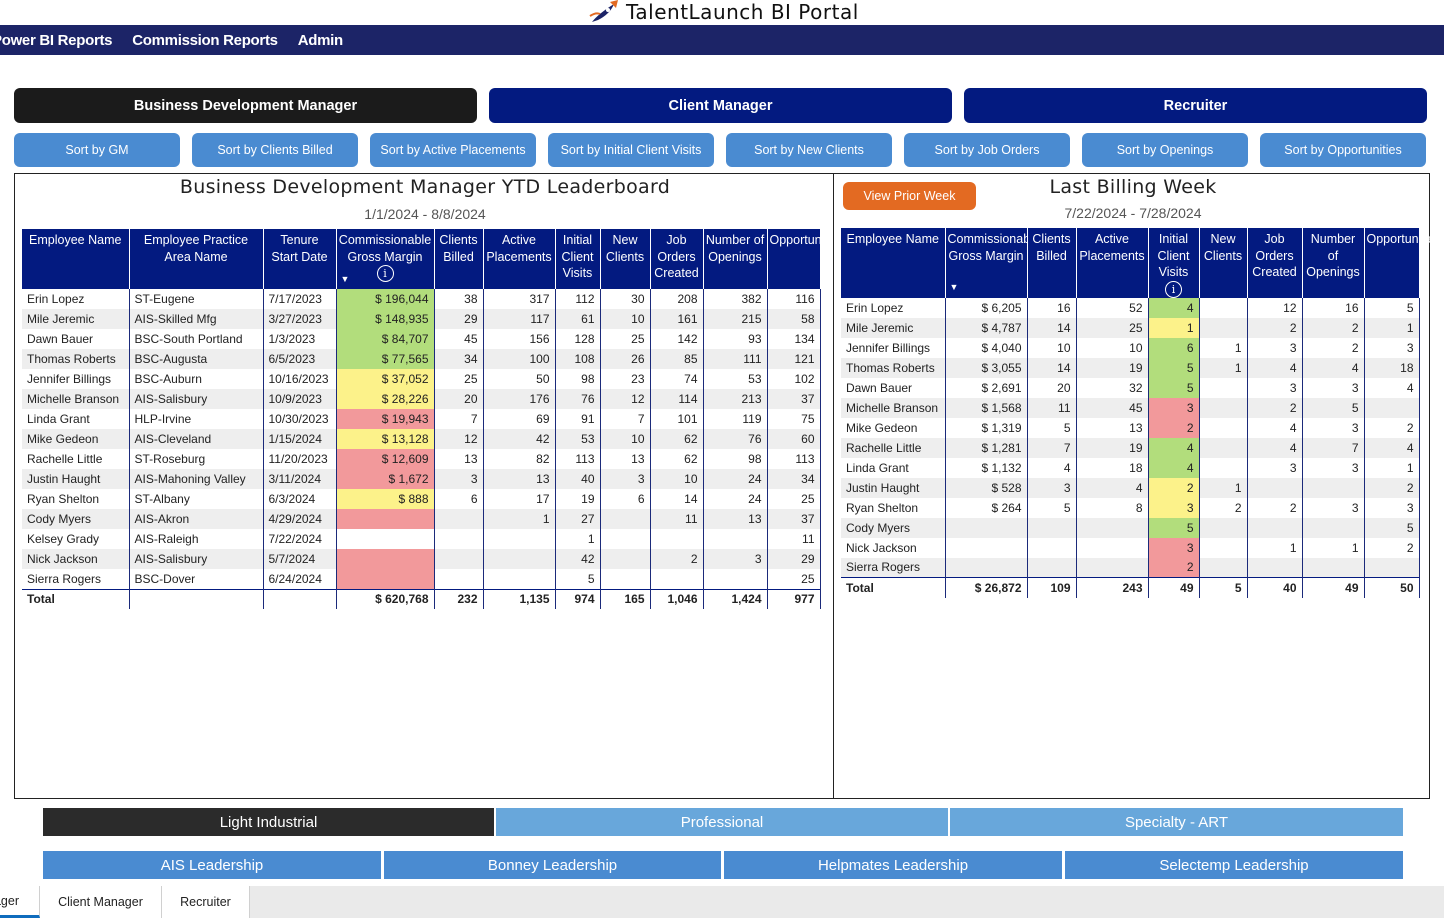  Describe the element at coordinates (421, 559) in the screenshot. I see `table-row: Nick Jackson AIS-Salisbury 5/7/2024 42 2 3 29` at that location.